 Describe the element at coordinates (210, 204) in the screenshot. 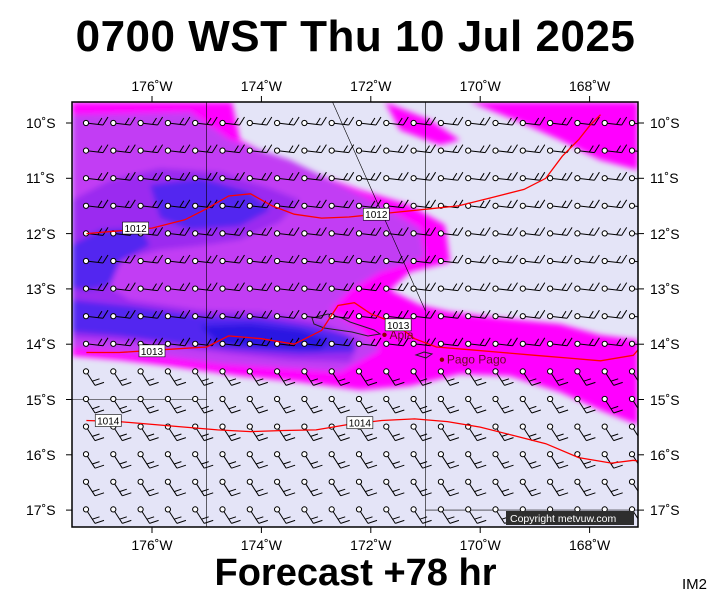

I see `rain-band-blue-centre` at that location.